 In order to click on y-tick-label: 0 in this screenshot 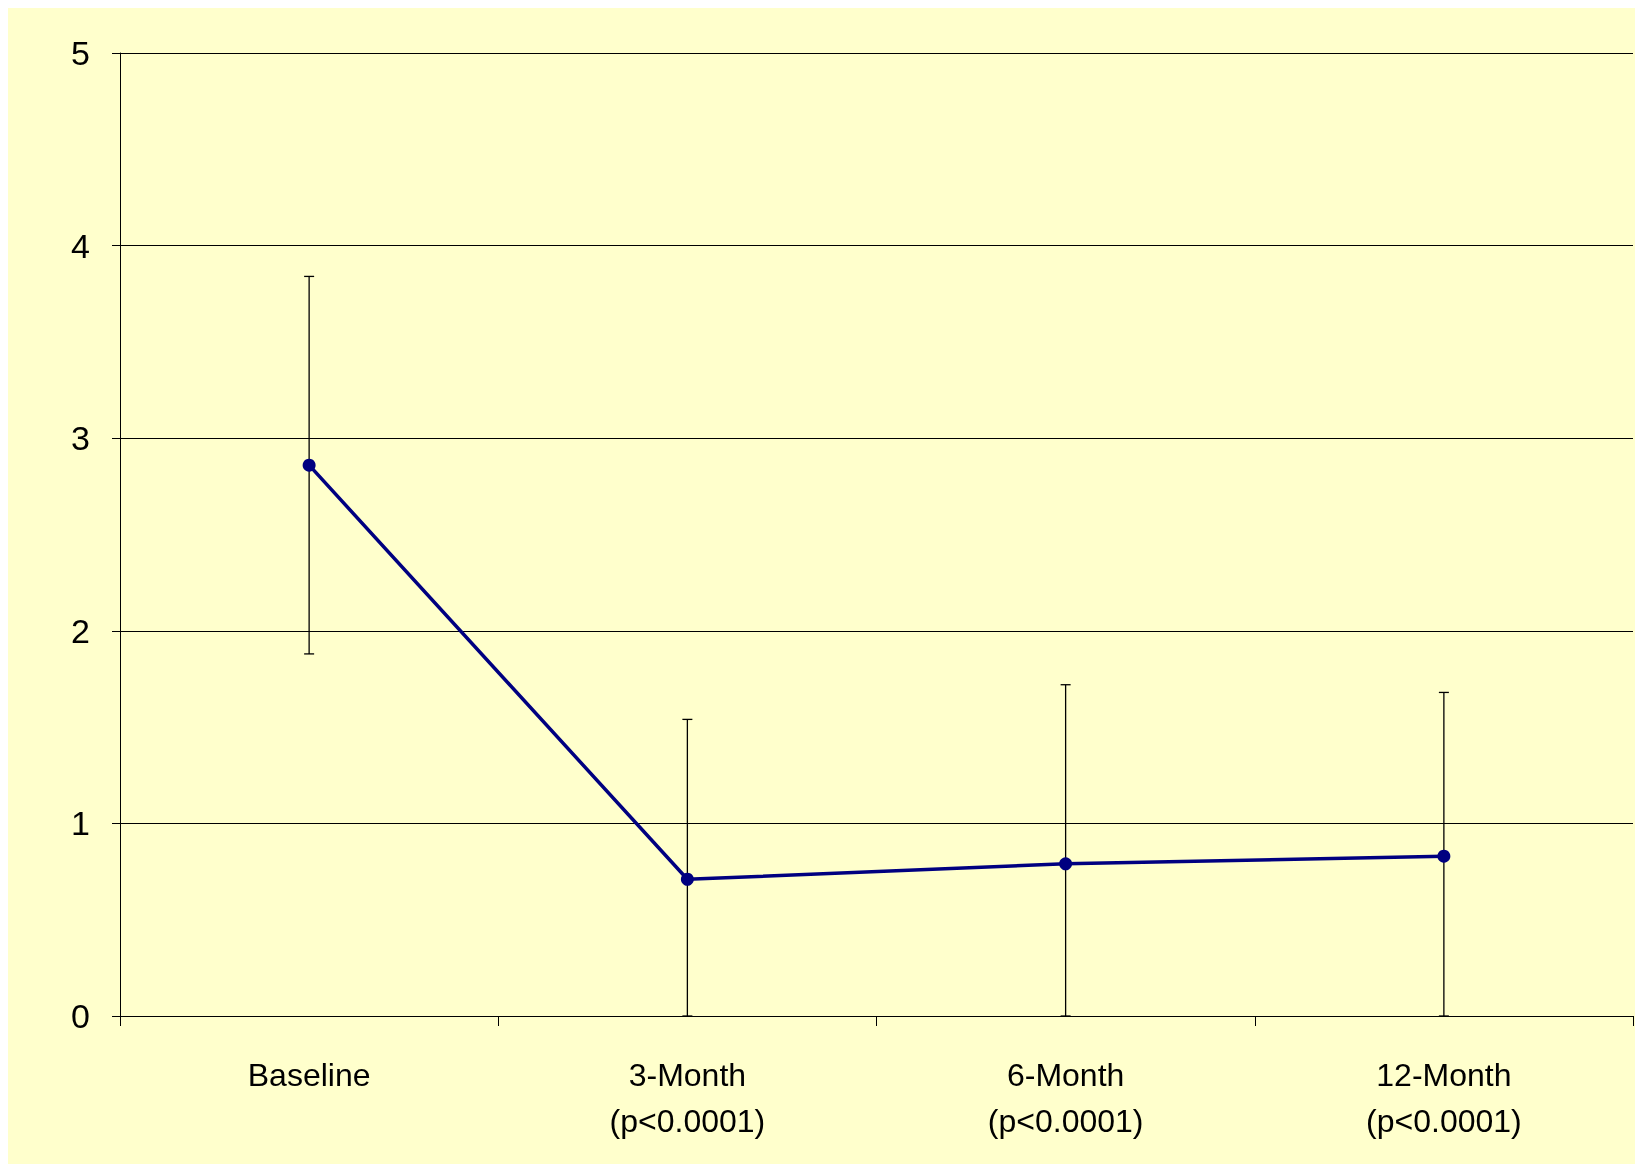, I will do `click(80, 1016)`.